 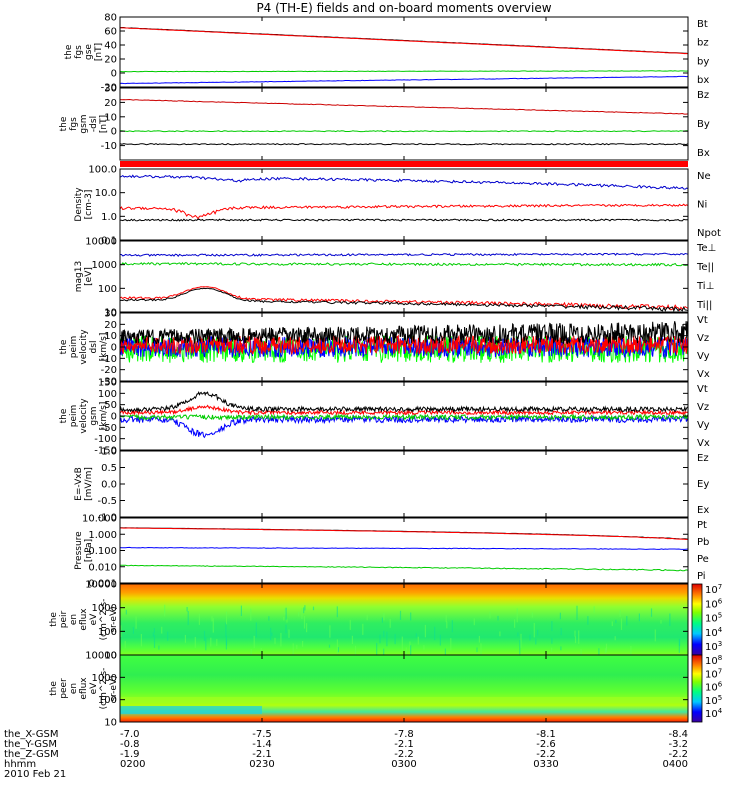 I want to click on legend-Vy: Vy, so click(x=703, y=356).